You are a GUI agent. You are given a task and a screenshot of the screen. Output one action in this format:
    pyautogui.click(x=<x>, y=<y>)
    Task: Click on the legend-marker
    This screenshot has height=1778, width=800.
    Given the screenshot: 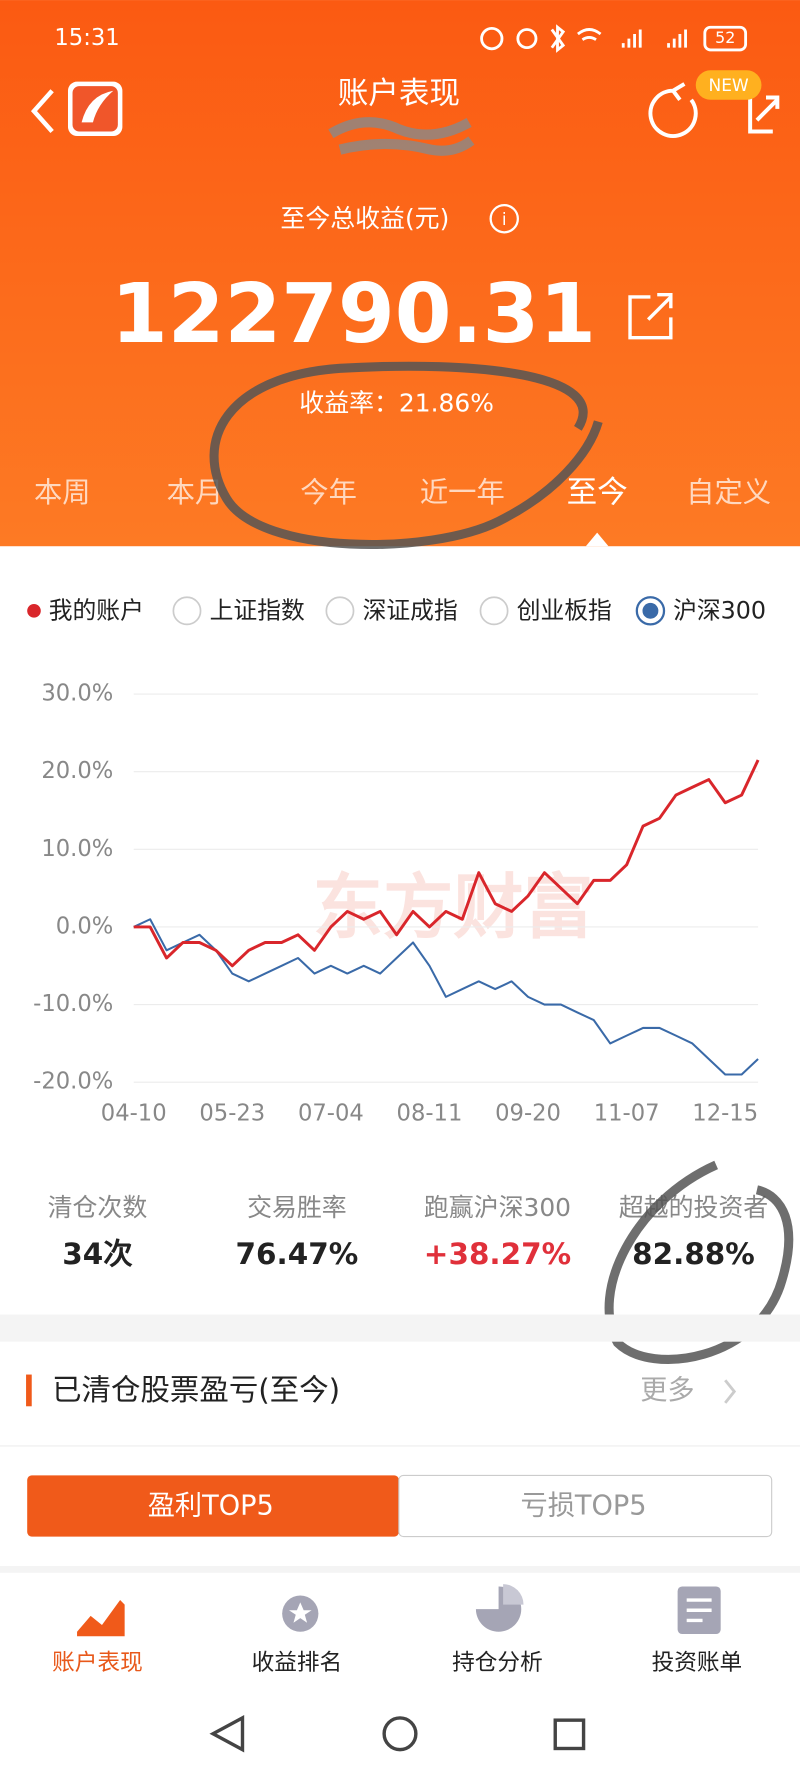 What is the action you would take?
    pyautogui.click(x=34, y=611)
    